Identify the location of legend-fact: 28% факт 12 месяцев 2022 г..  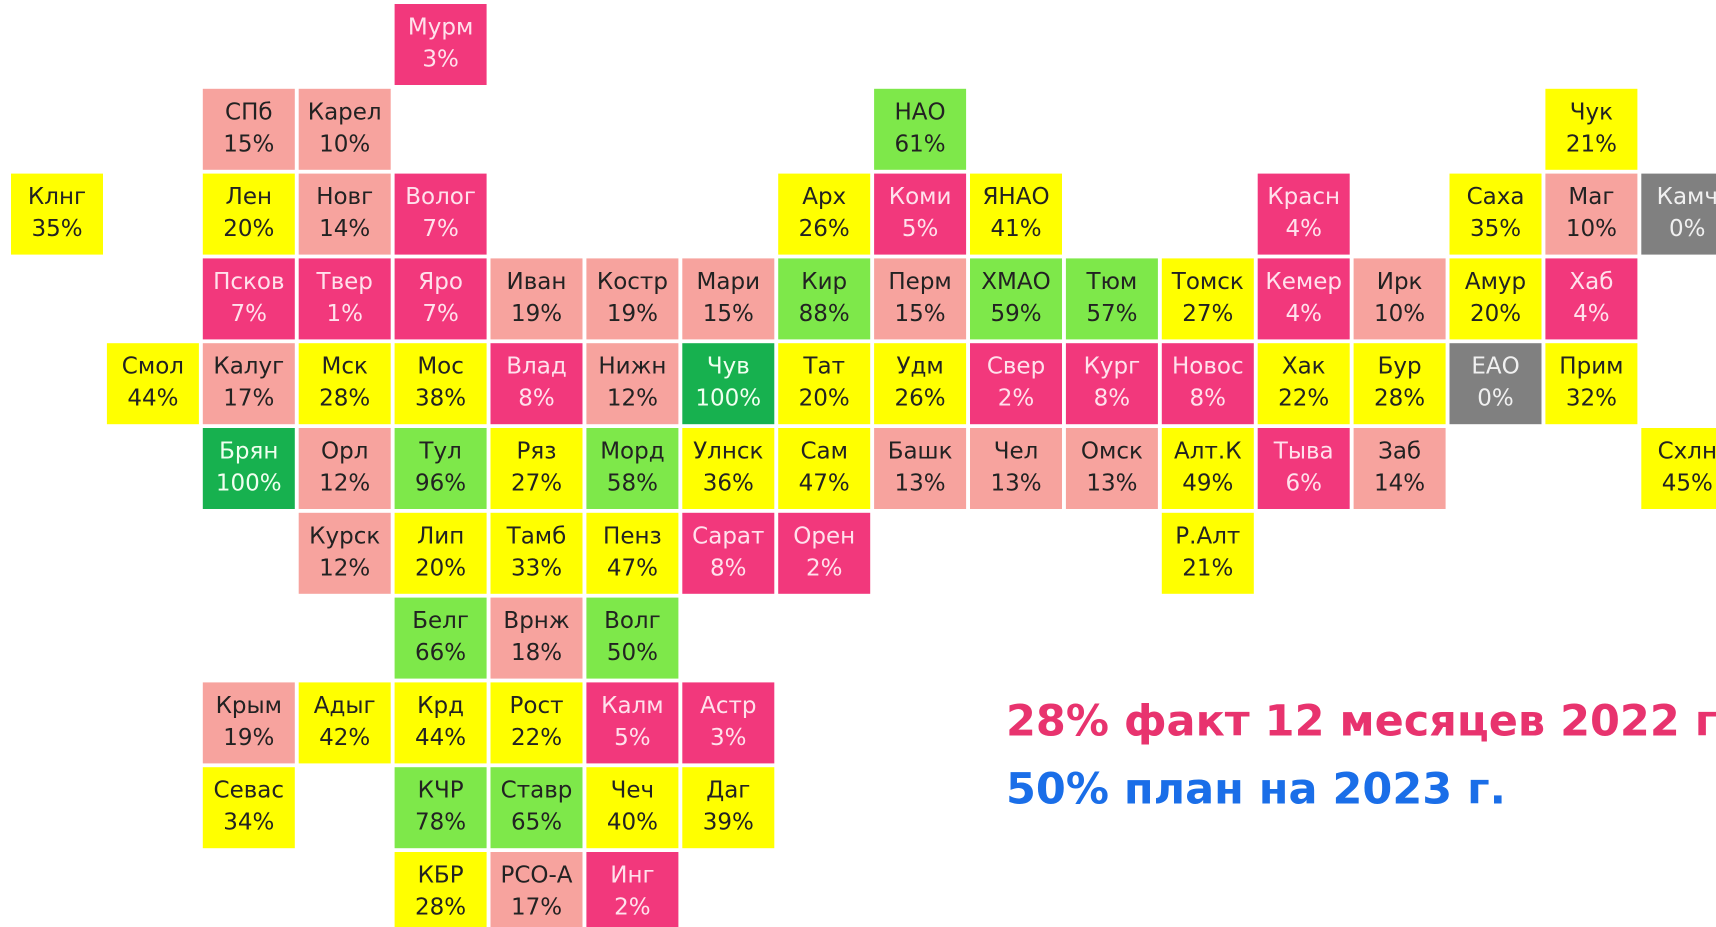
(1361, 722).